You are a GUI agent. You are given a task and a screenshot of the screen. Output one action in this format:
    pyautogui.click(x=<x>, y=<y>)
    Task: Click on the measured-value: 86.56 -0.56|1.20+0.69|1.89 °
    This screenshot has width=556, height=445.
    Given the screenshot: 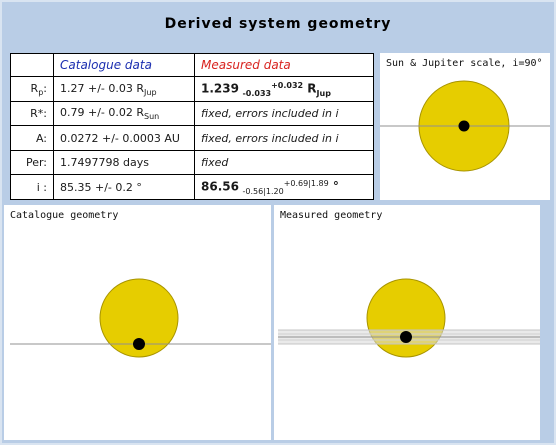 What is the action you would take?
    pyautogui.click(x=284, y=187)
    